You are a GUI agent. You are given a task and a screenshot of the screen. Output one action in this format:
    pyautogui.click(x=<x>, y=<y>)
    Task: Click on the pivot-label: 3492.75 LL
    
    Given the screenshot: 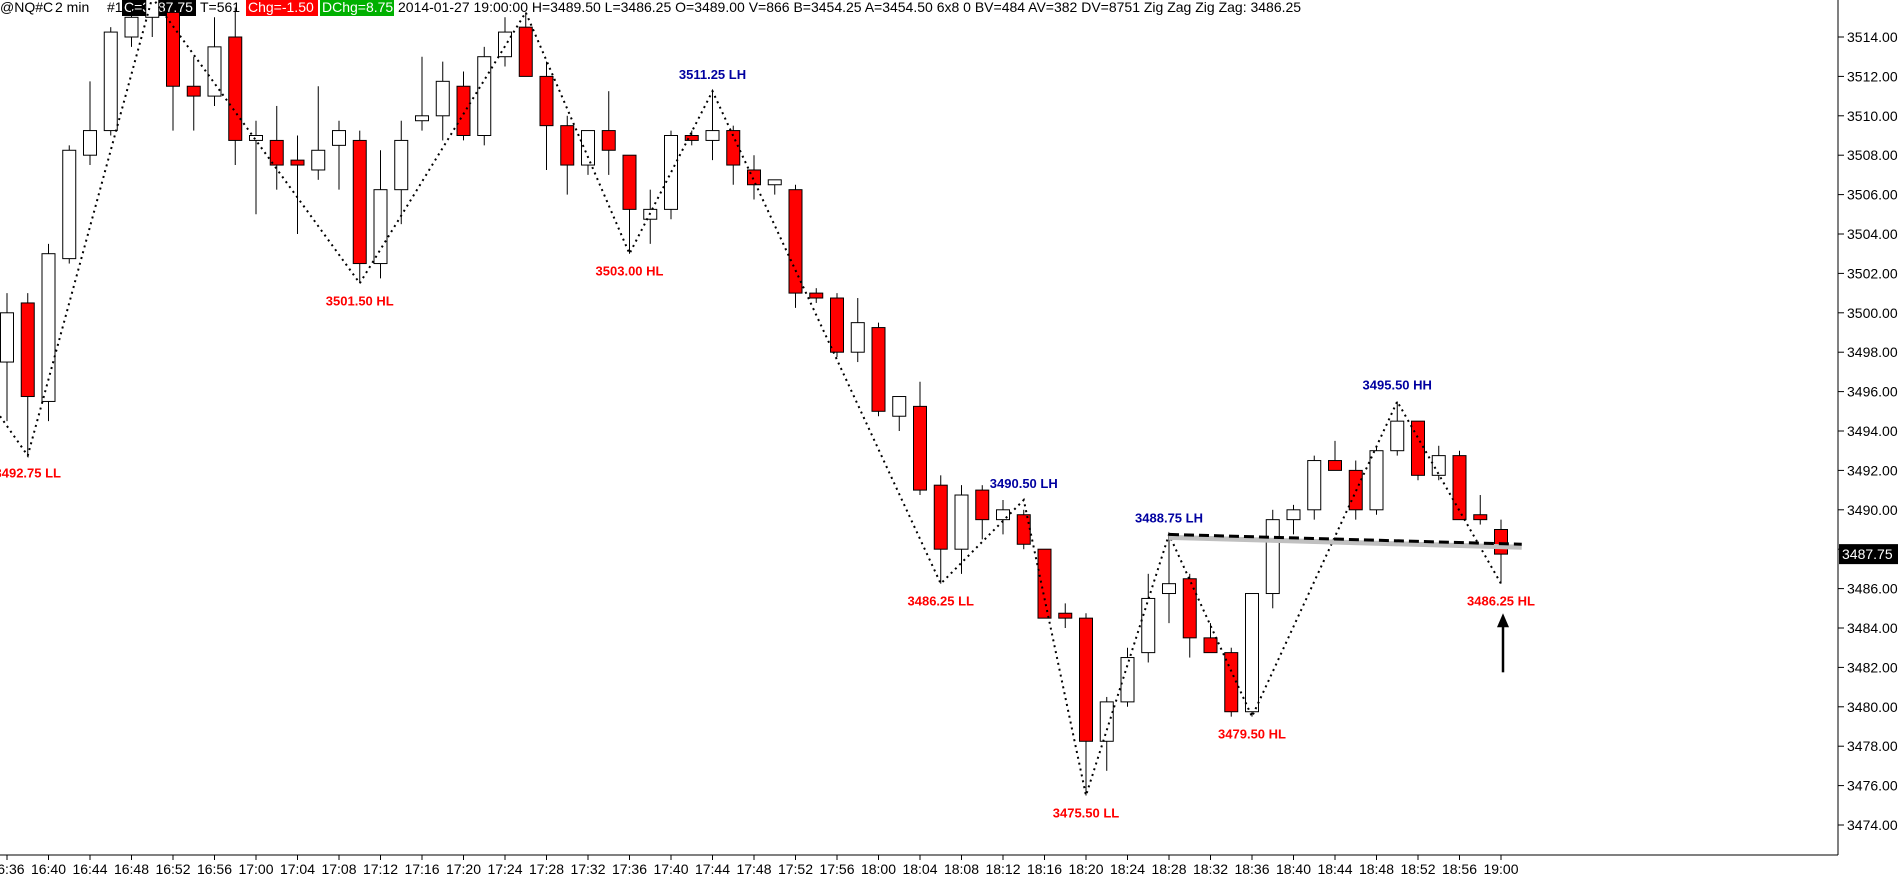 What is the action you would take?
    pyautogui.click(x=30, y=473)
    